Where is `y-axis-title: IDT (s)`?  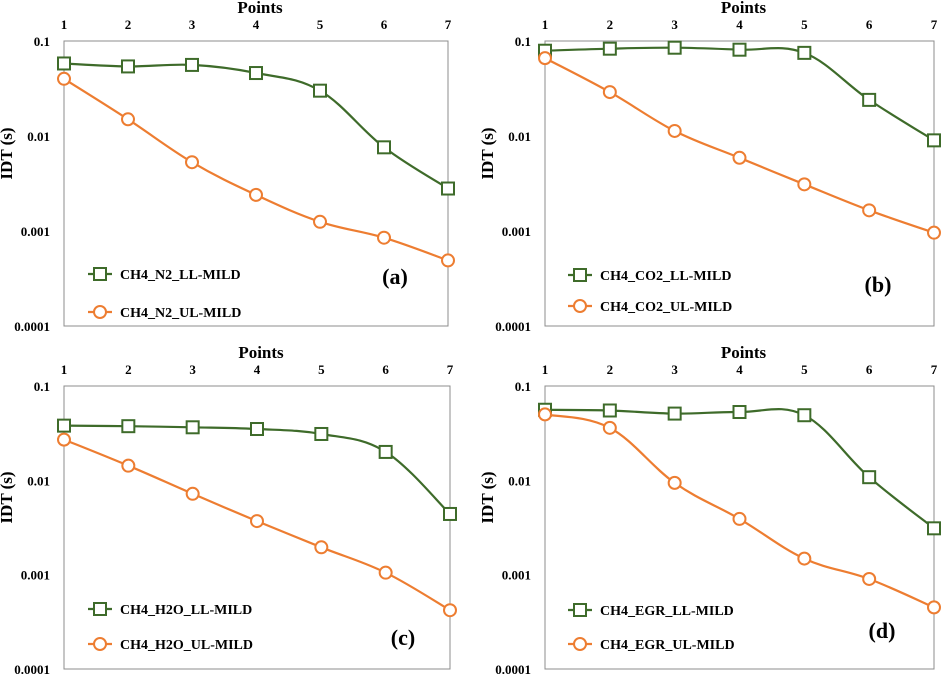
y-axis-title: IDT (s) is located at coordinates (487, 497).